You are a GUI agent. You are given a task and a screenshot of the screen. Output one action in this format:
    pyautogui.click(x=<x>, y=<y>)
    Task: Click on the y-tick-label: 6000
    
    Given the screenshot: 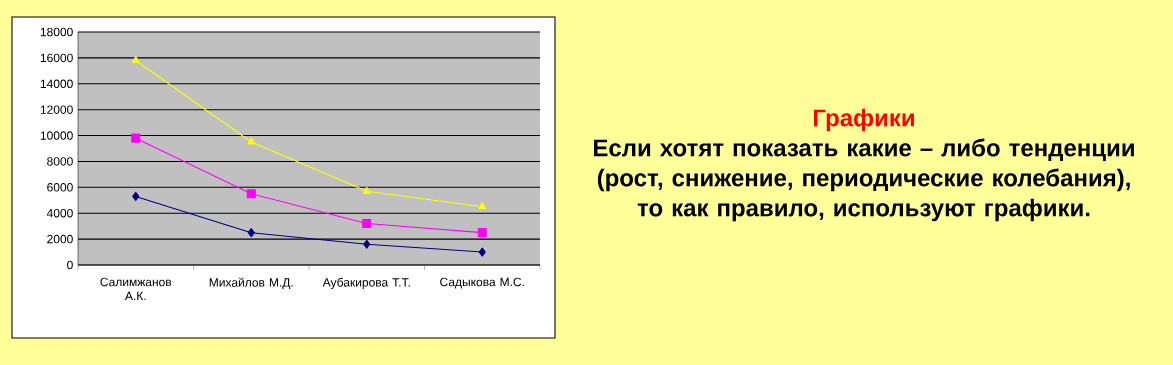 What is the action you would take?
    pyautogui.click(x=60, y=187)
    